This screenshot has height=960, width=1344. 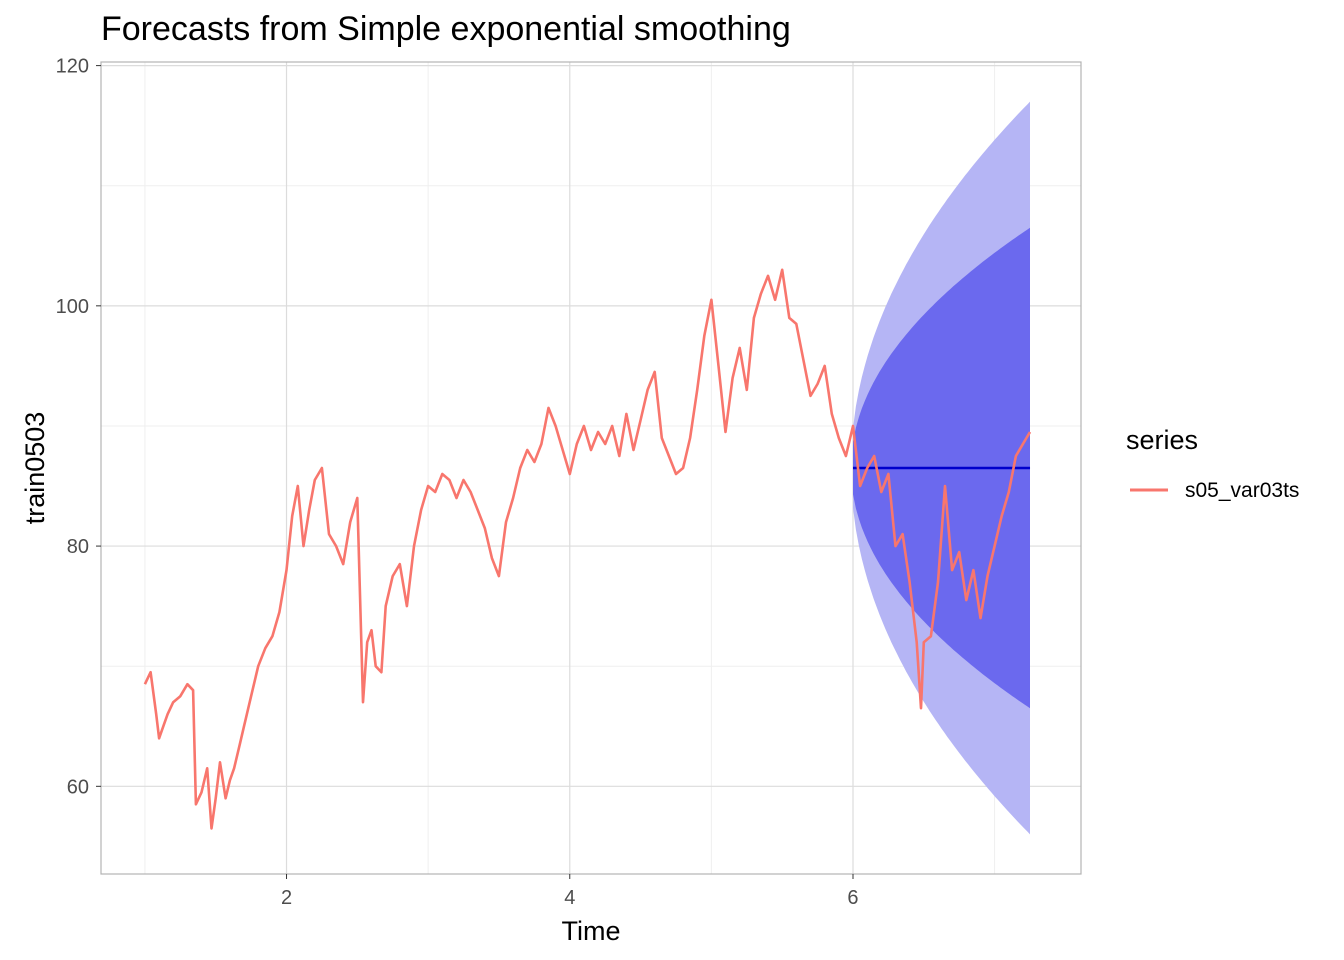 I want to click on x-axis: 2 4 6, so click(x=570, y=891).